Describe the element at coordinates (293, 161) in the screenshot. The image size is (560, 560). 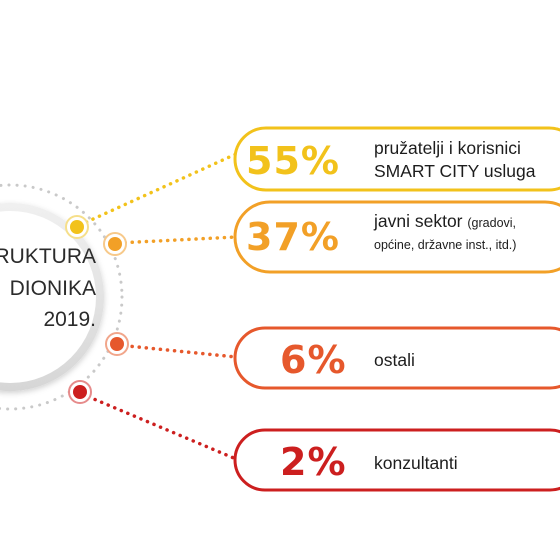
I see `percent-55: 55%` at that location.